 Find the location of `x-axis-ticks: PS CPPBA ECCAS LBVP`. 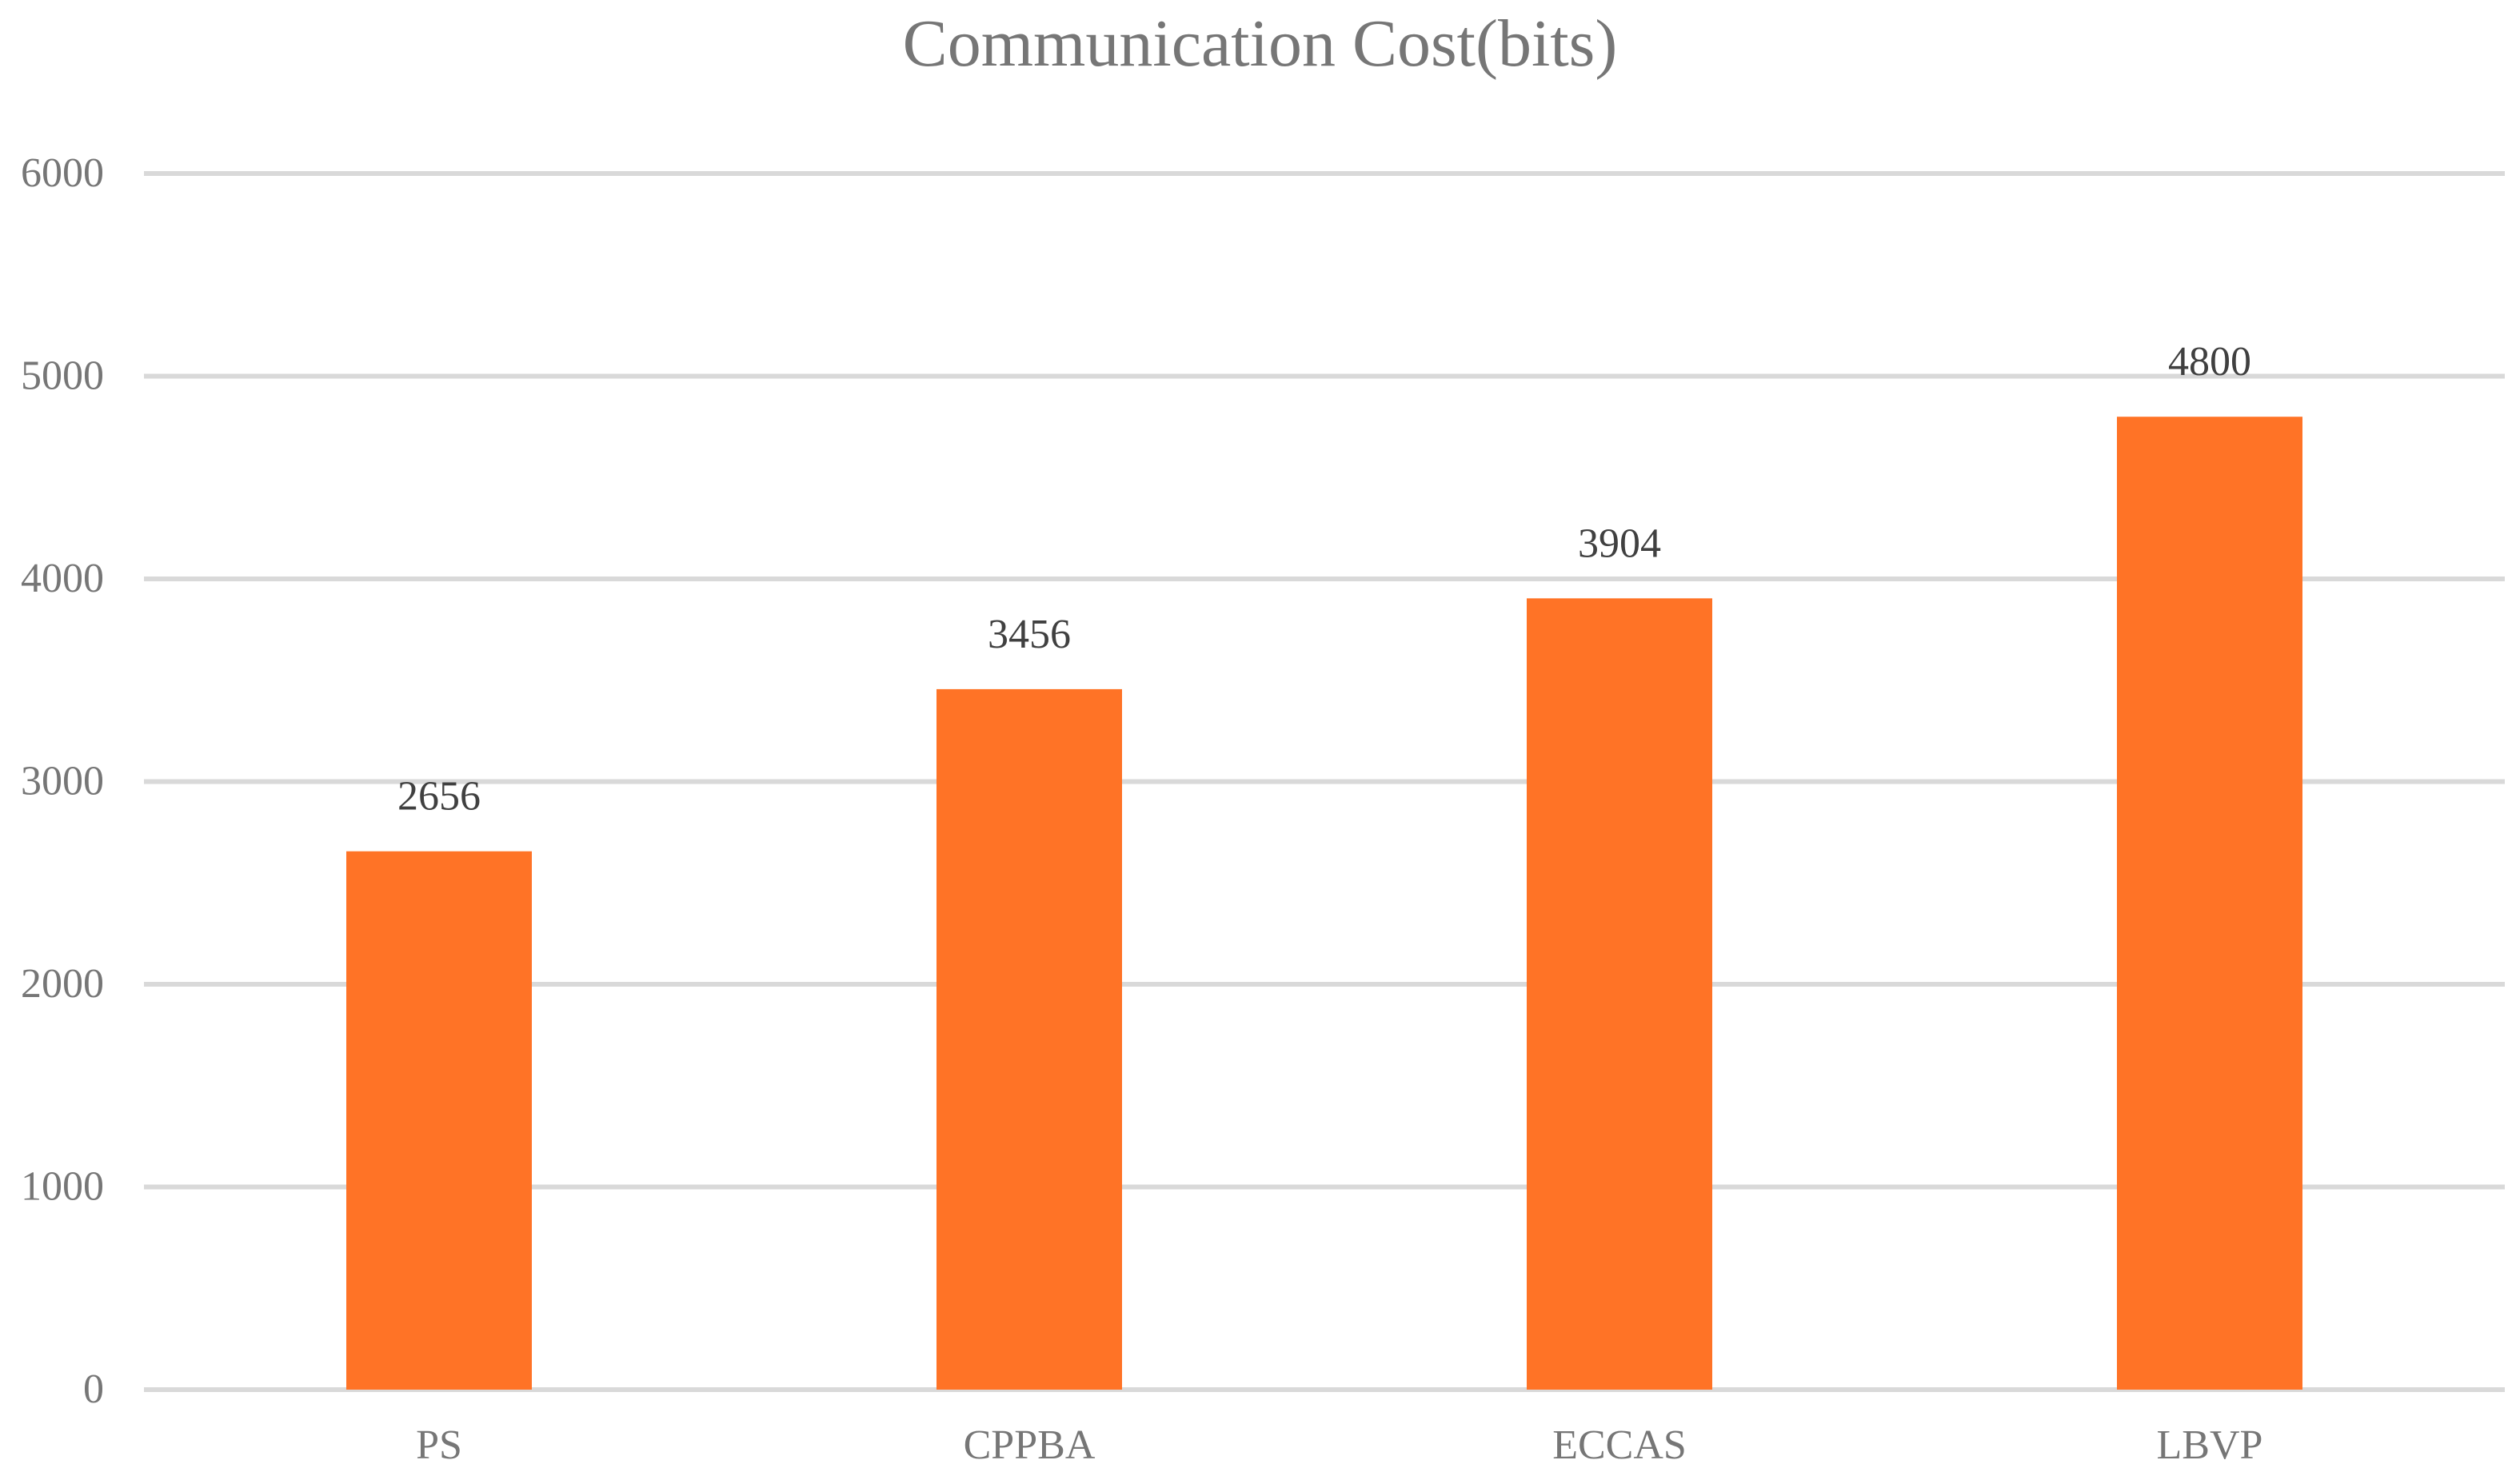

x-axis-ticks: PS CPPBA ECCAS LBVP is located at coordinates (1339, 1445).